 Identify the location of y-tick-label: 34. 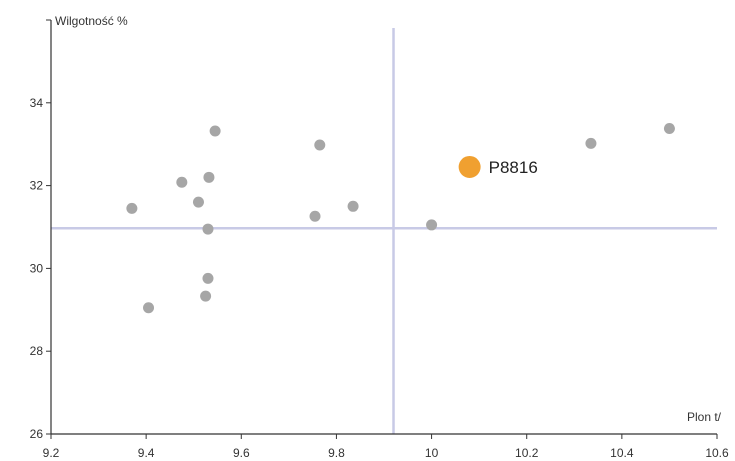
(37, 103).